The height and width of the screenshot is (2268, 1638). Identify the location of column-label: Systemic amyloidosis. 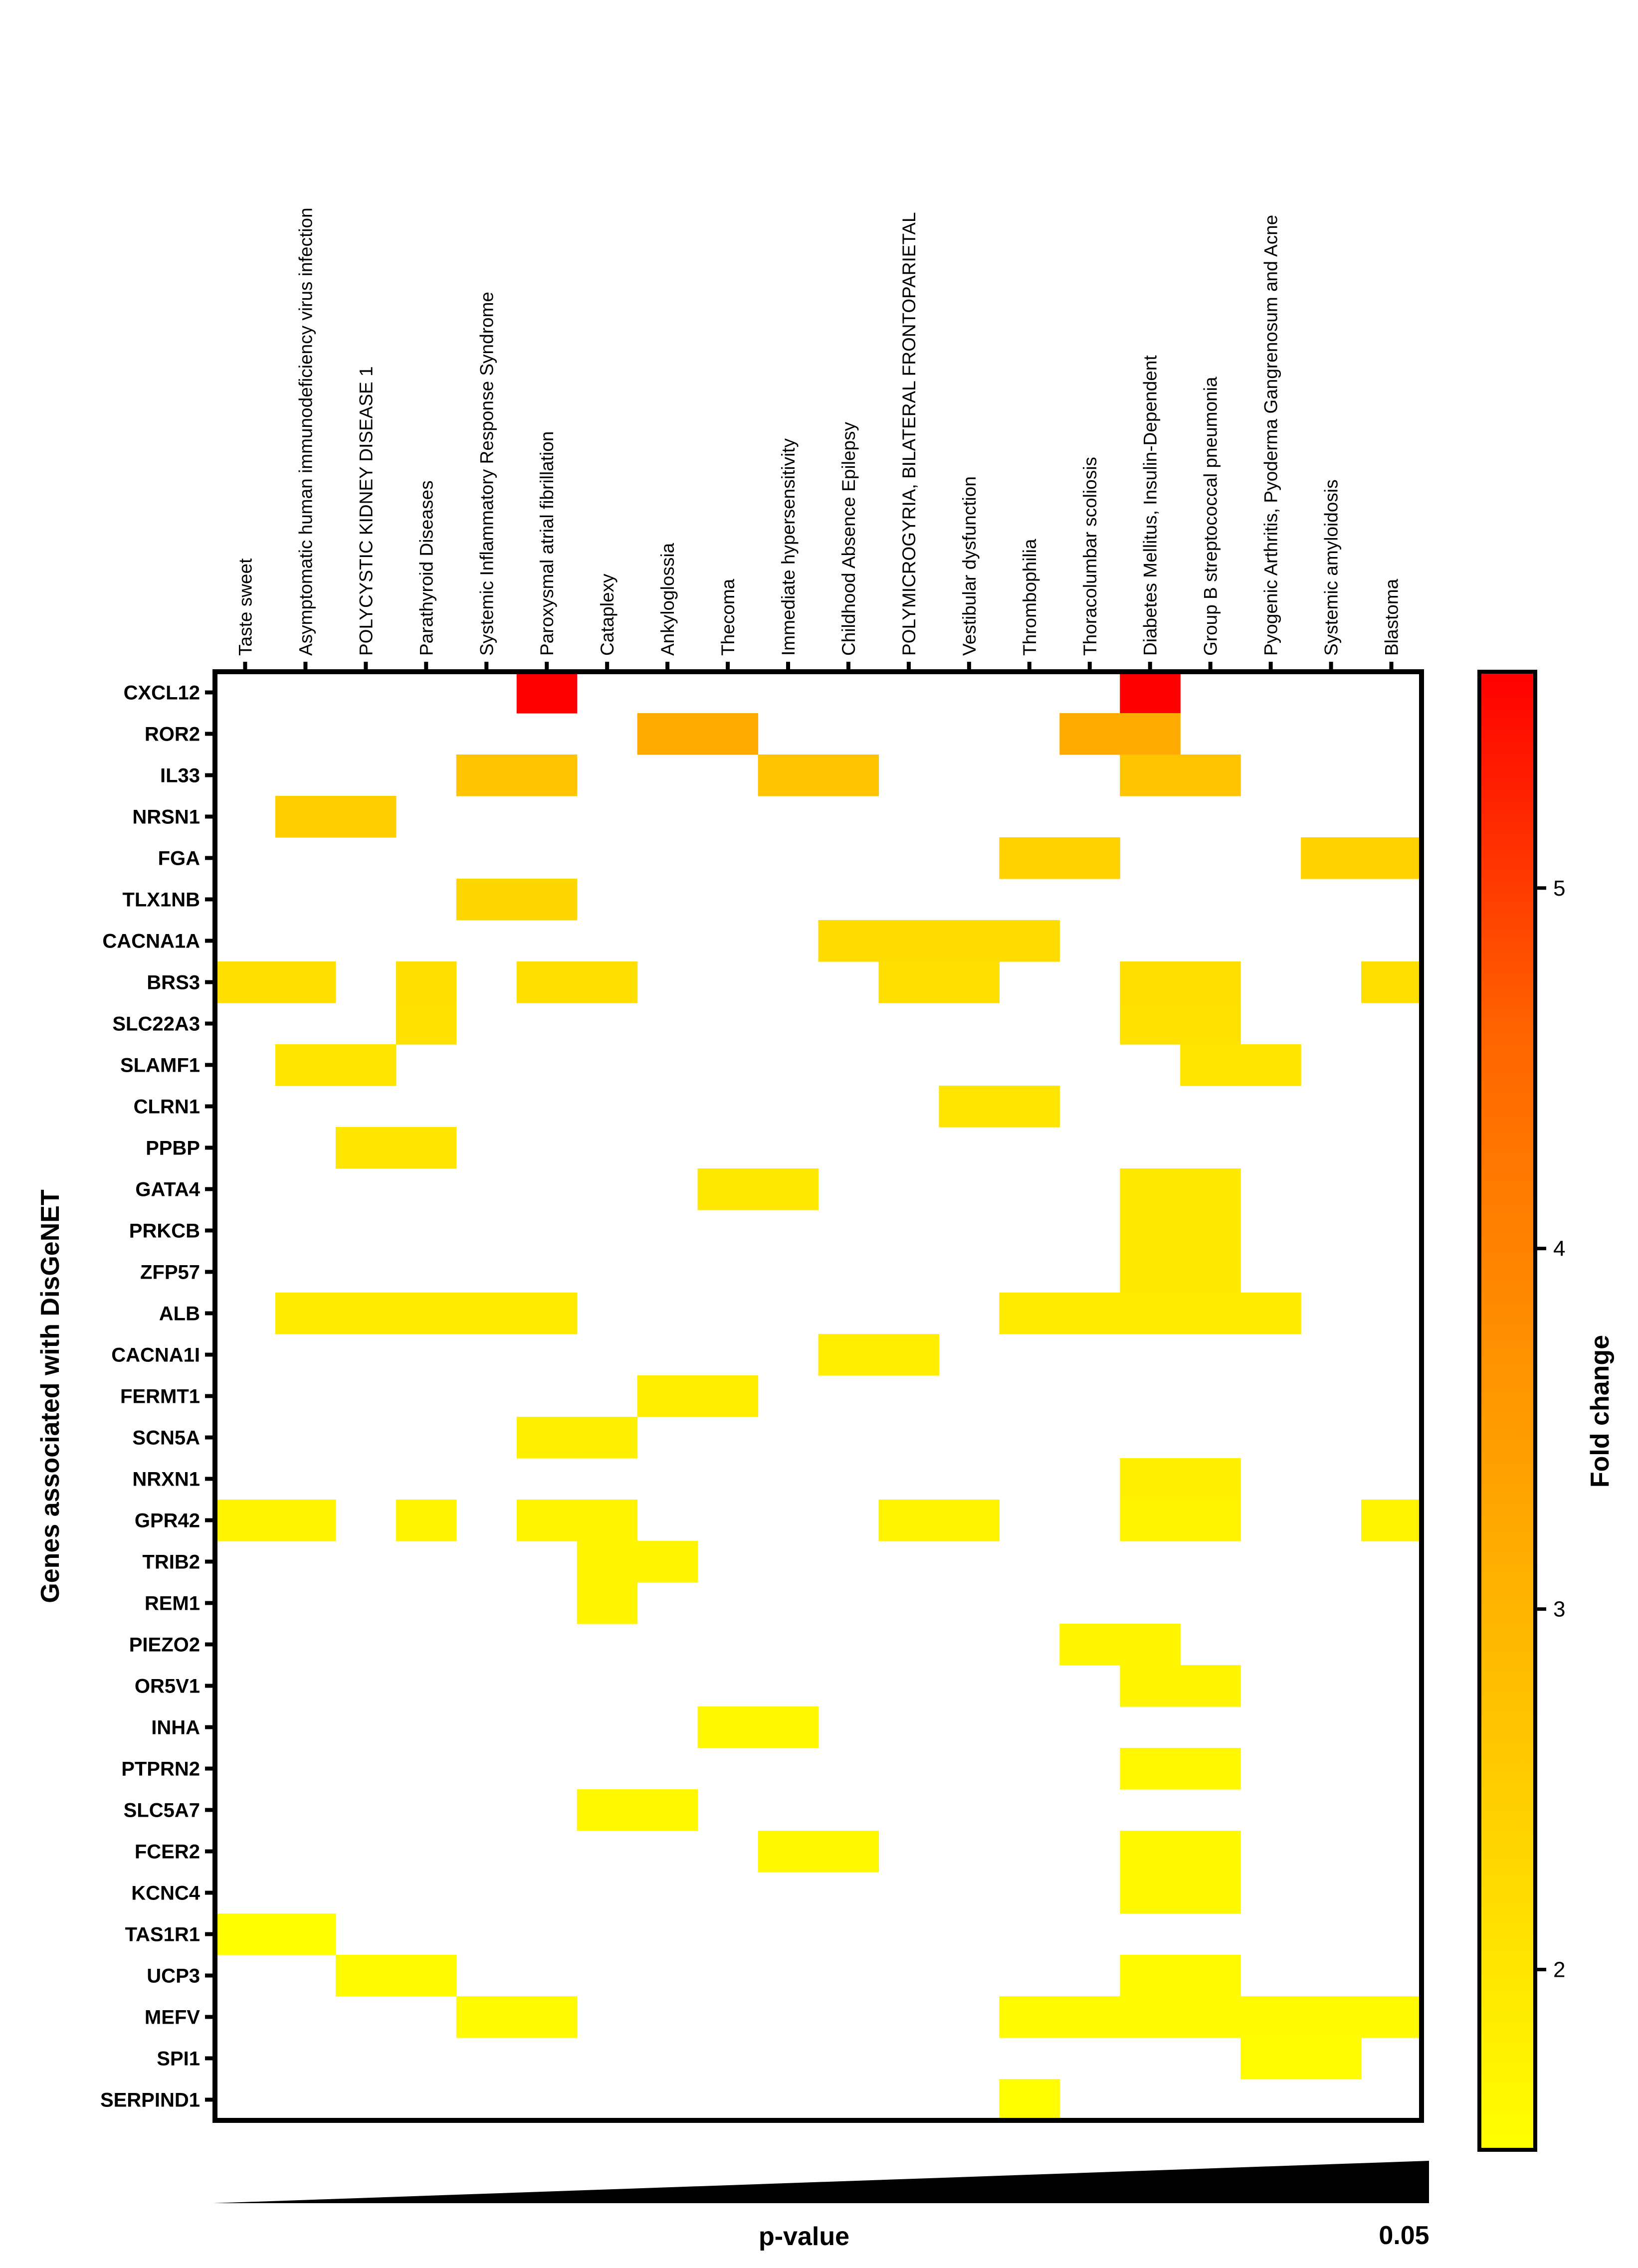
(1331, 567).